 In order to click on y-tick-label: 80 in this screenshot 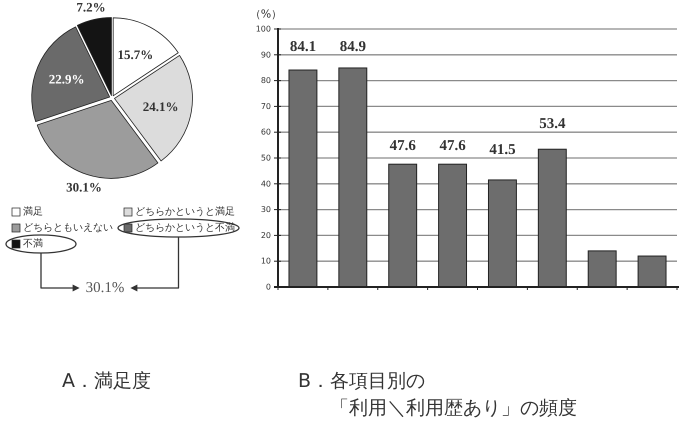, I will do `click(265, 81)`.